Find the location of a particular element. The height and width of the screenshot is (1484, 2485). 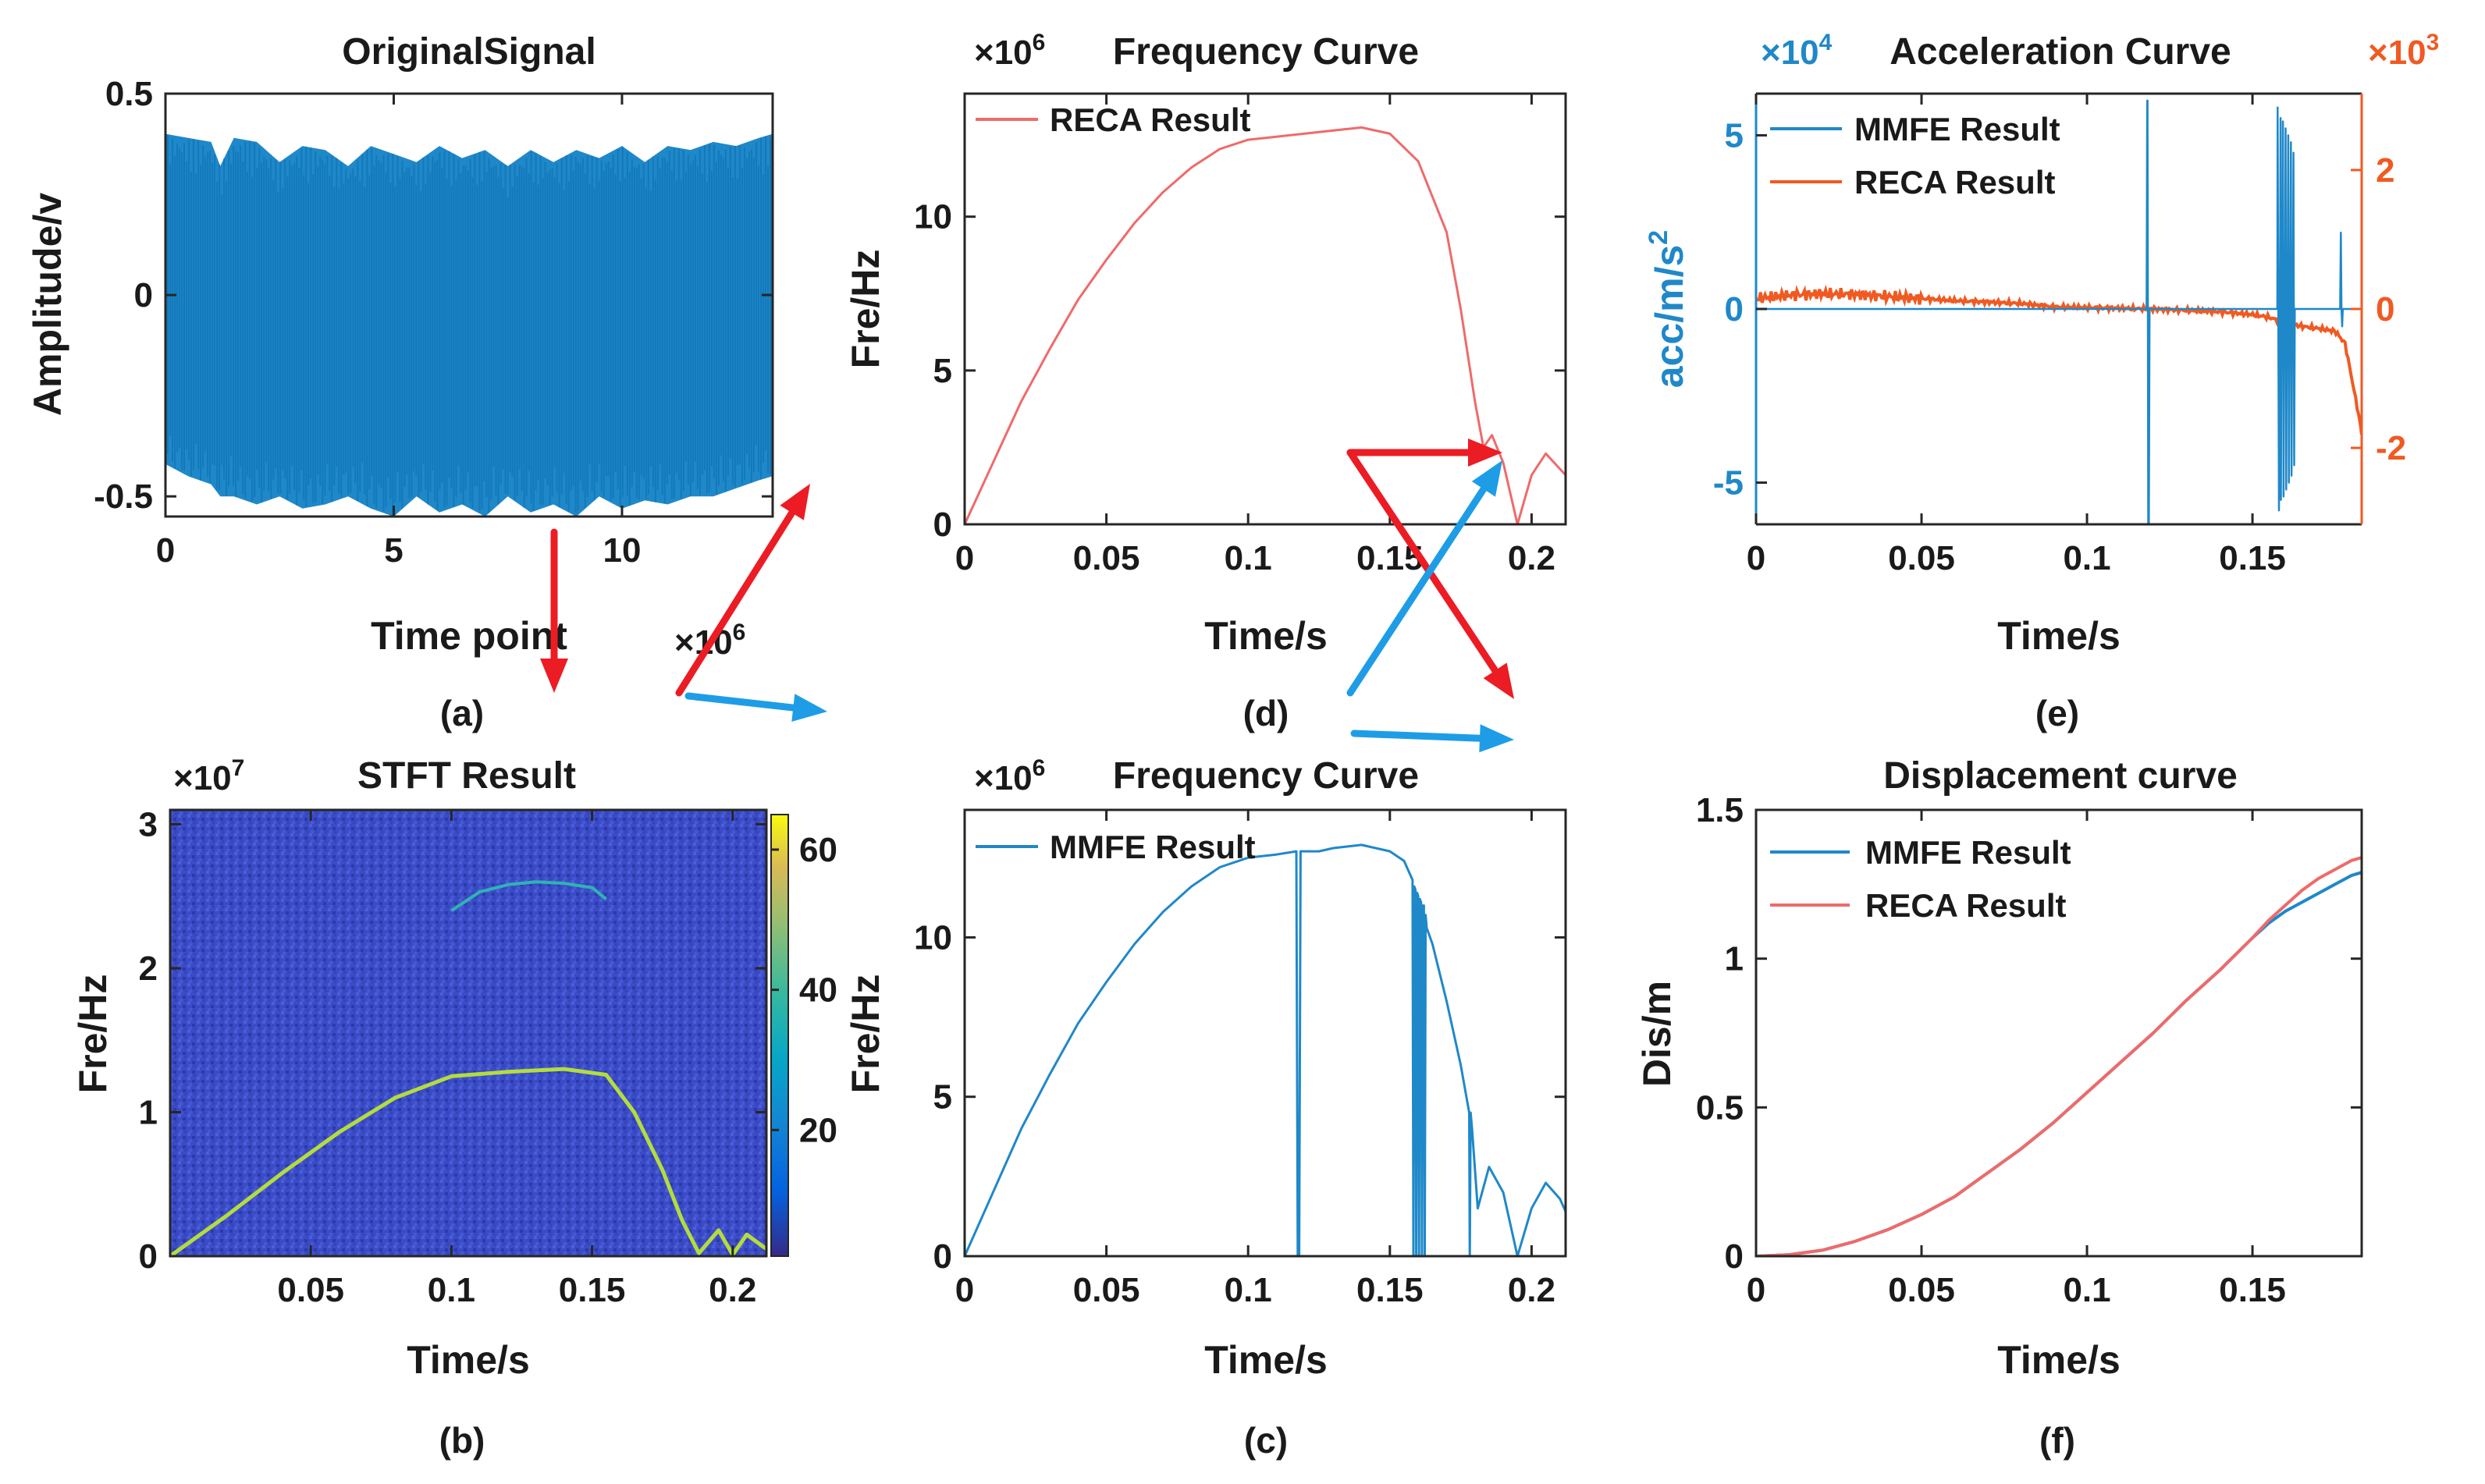

y-exponent-c: ×10⁶ is located at coordinates (1009, 776).